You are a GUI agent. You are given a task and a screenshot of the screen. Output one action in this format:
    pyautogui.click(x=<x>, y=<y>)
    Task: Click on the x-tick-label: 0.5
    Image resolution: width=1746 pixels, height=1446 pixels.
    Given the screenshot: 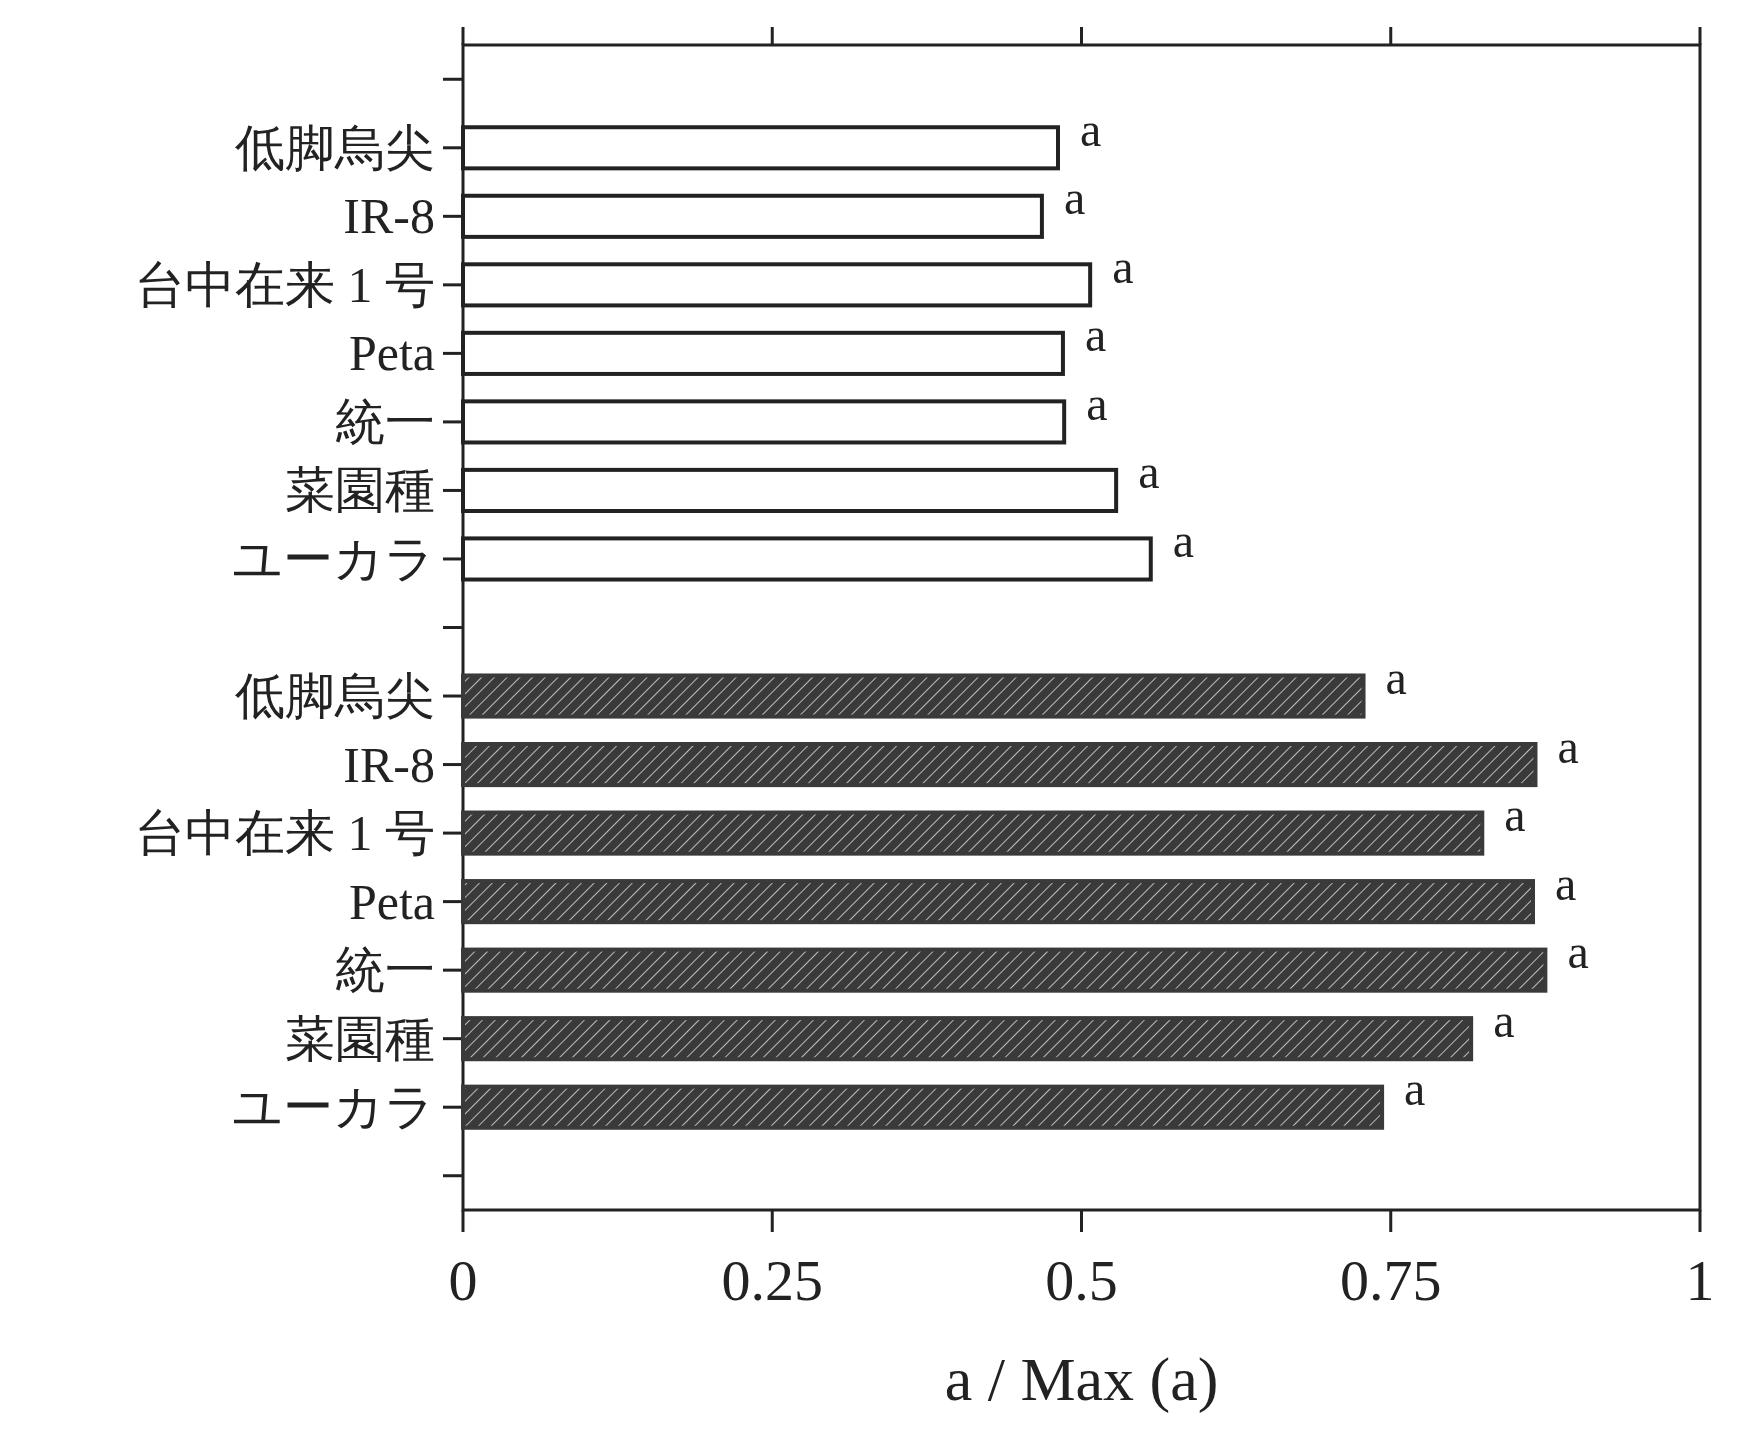 What is the action you would take?
    pyautogui.click(x=1081, y=1280)
    